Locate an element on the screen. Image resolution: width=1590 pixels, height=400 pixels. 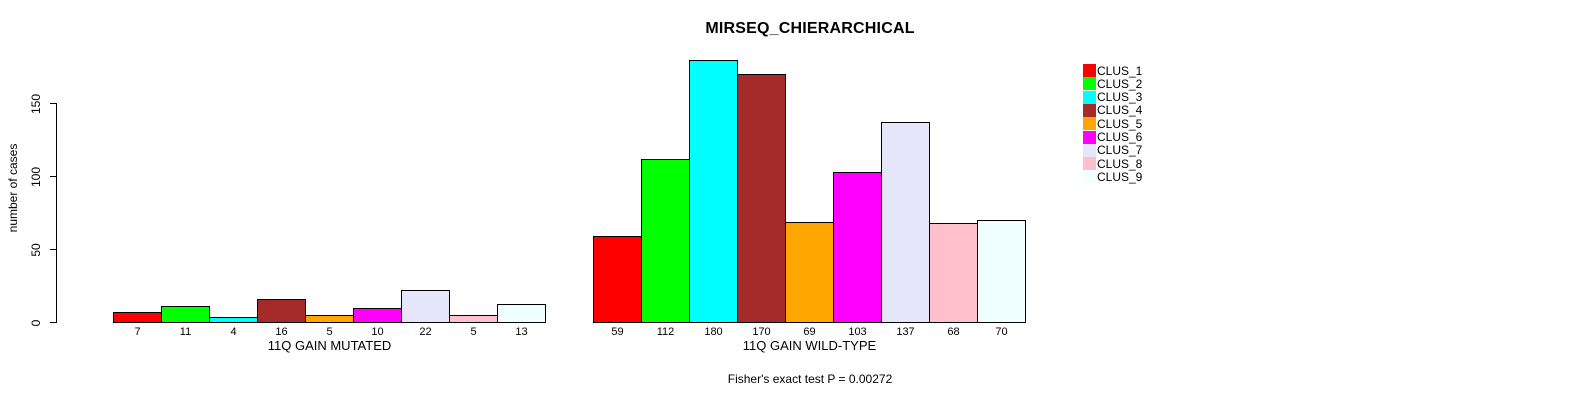
legend-item-label: CLUS_8 is located at coordinates (1120, 163).